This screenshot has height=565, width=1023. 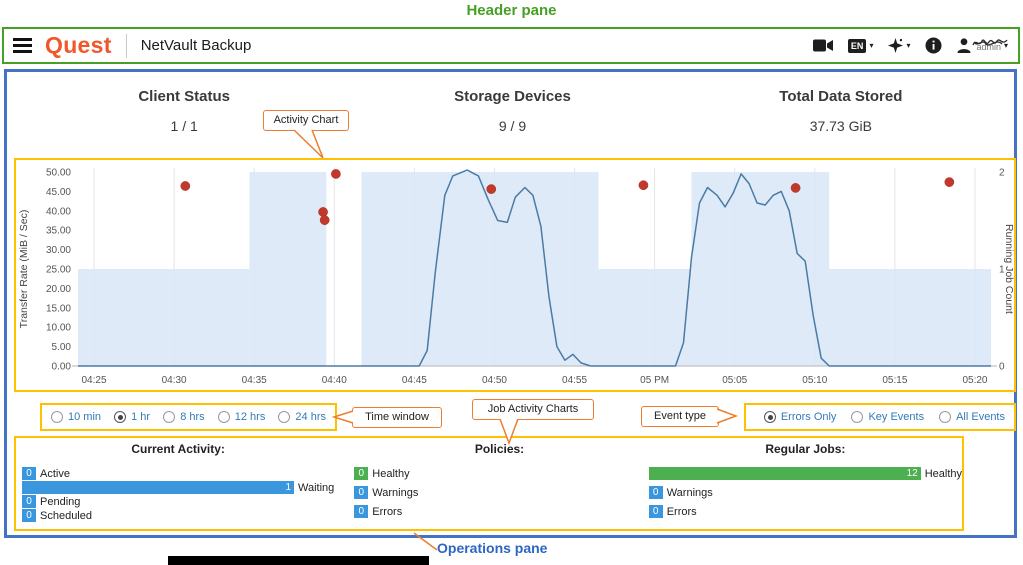 What do you see at coordinates (857, 45) in the screenshot?
I see `language-badge: EN` at bounding box center [857, 45].